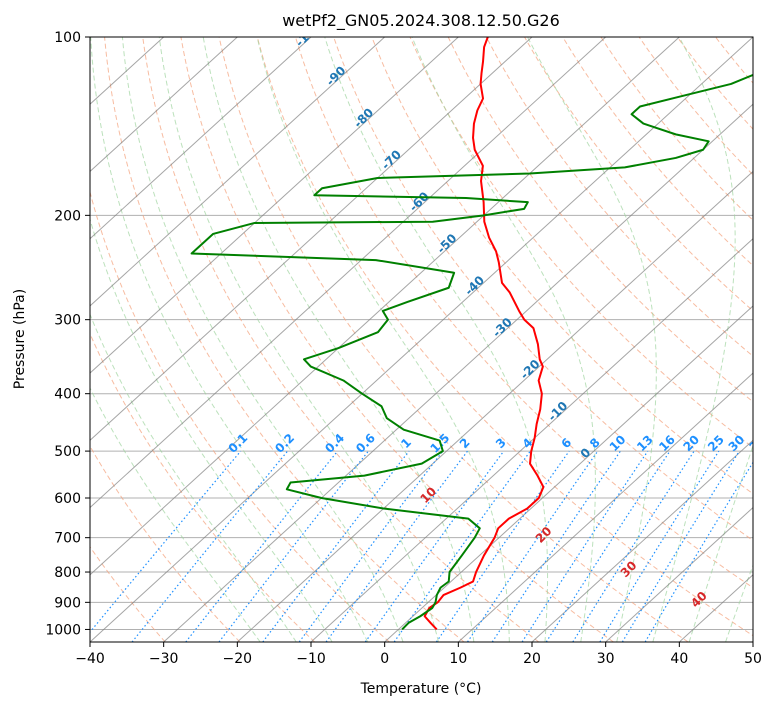  I want to click on y-tick-label: 800, so click(67, 573).